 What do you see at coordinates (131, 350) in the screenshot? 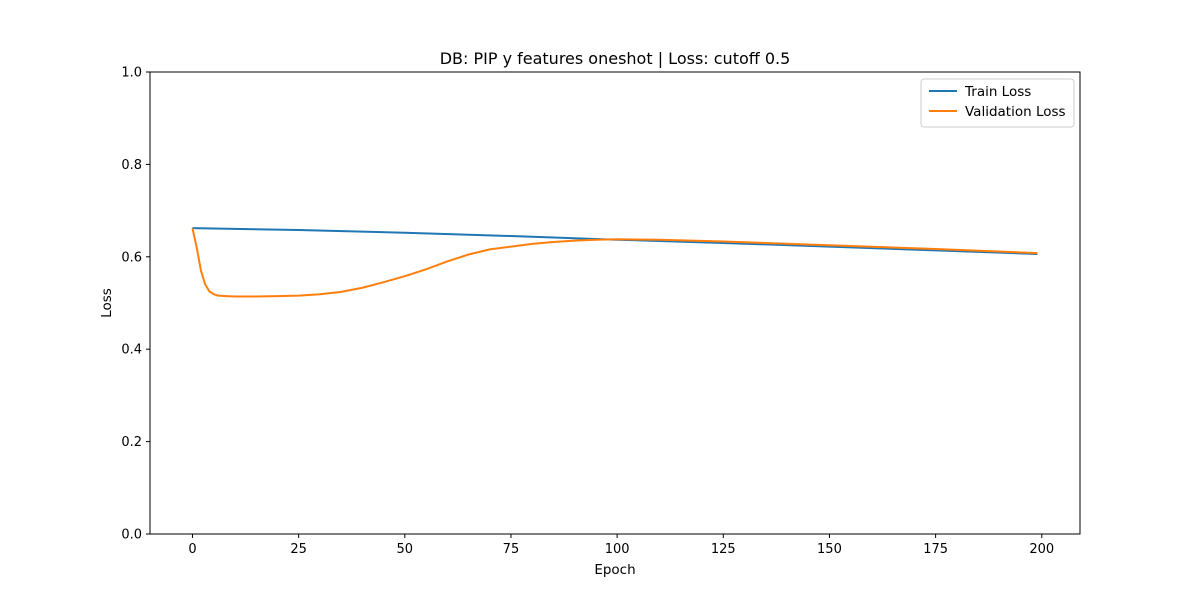
I see `y-tick-label: 0.4` at bounding box center [131, 350].